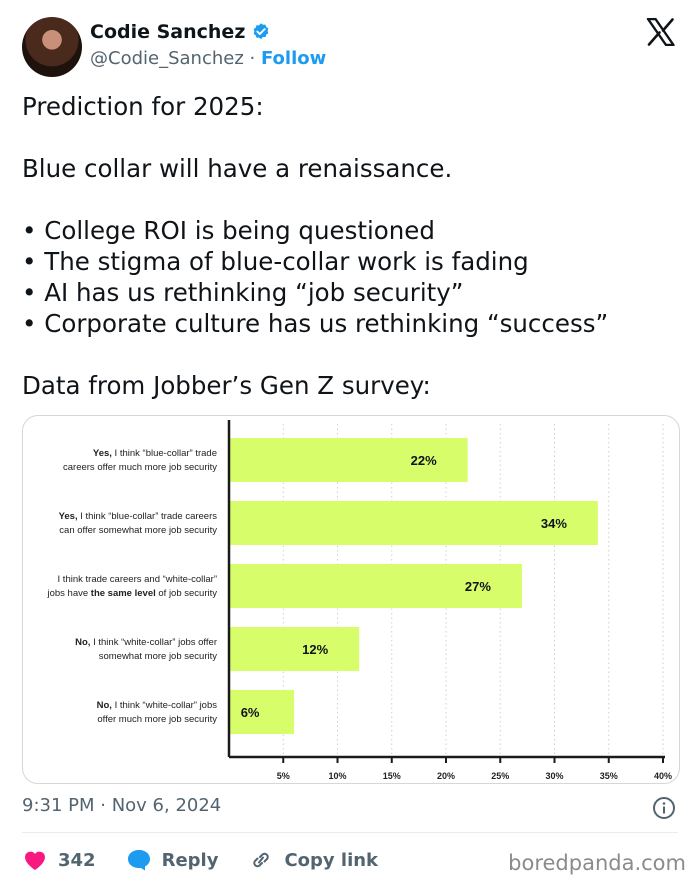  I want to click on tweet-line: Prediction for 2025:, so click(143, 106).